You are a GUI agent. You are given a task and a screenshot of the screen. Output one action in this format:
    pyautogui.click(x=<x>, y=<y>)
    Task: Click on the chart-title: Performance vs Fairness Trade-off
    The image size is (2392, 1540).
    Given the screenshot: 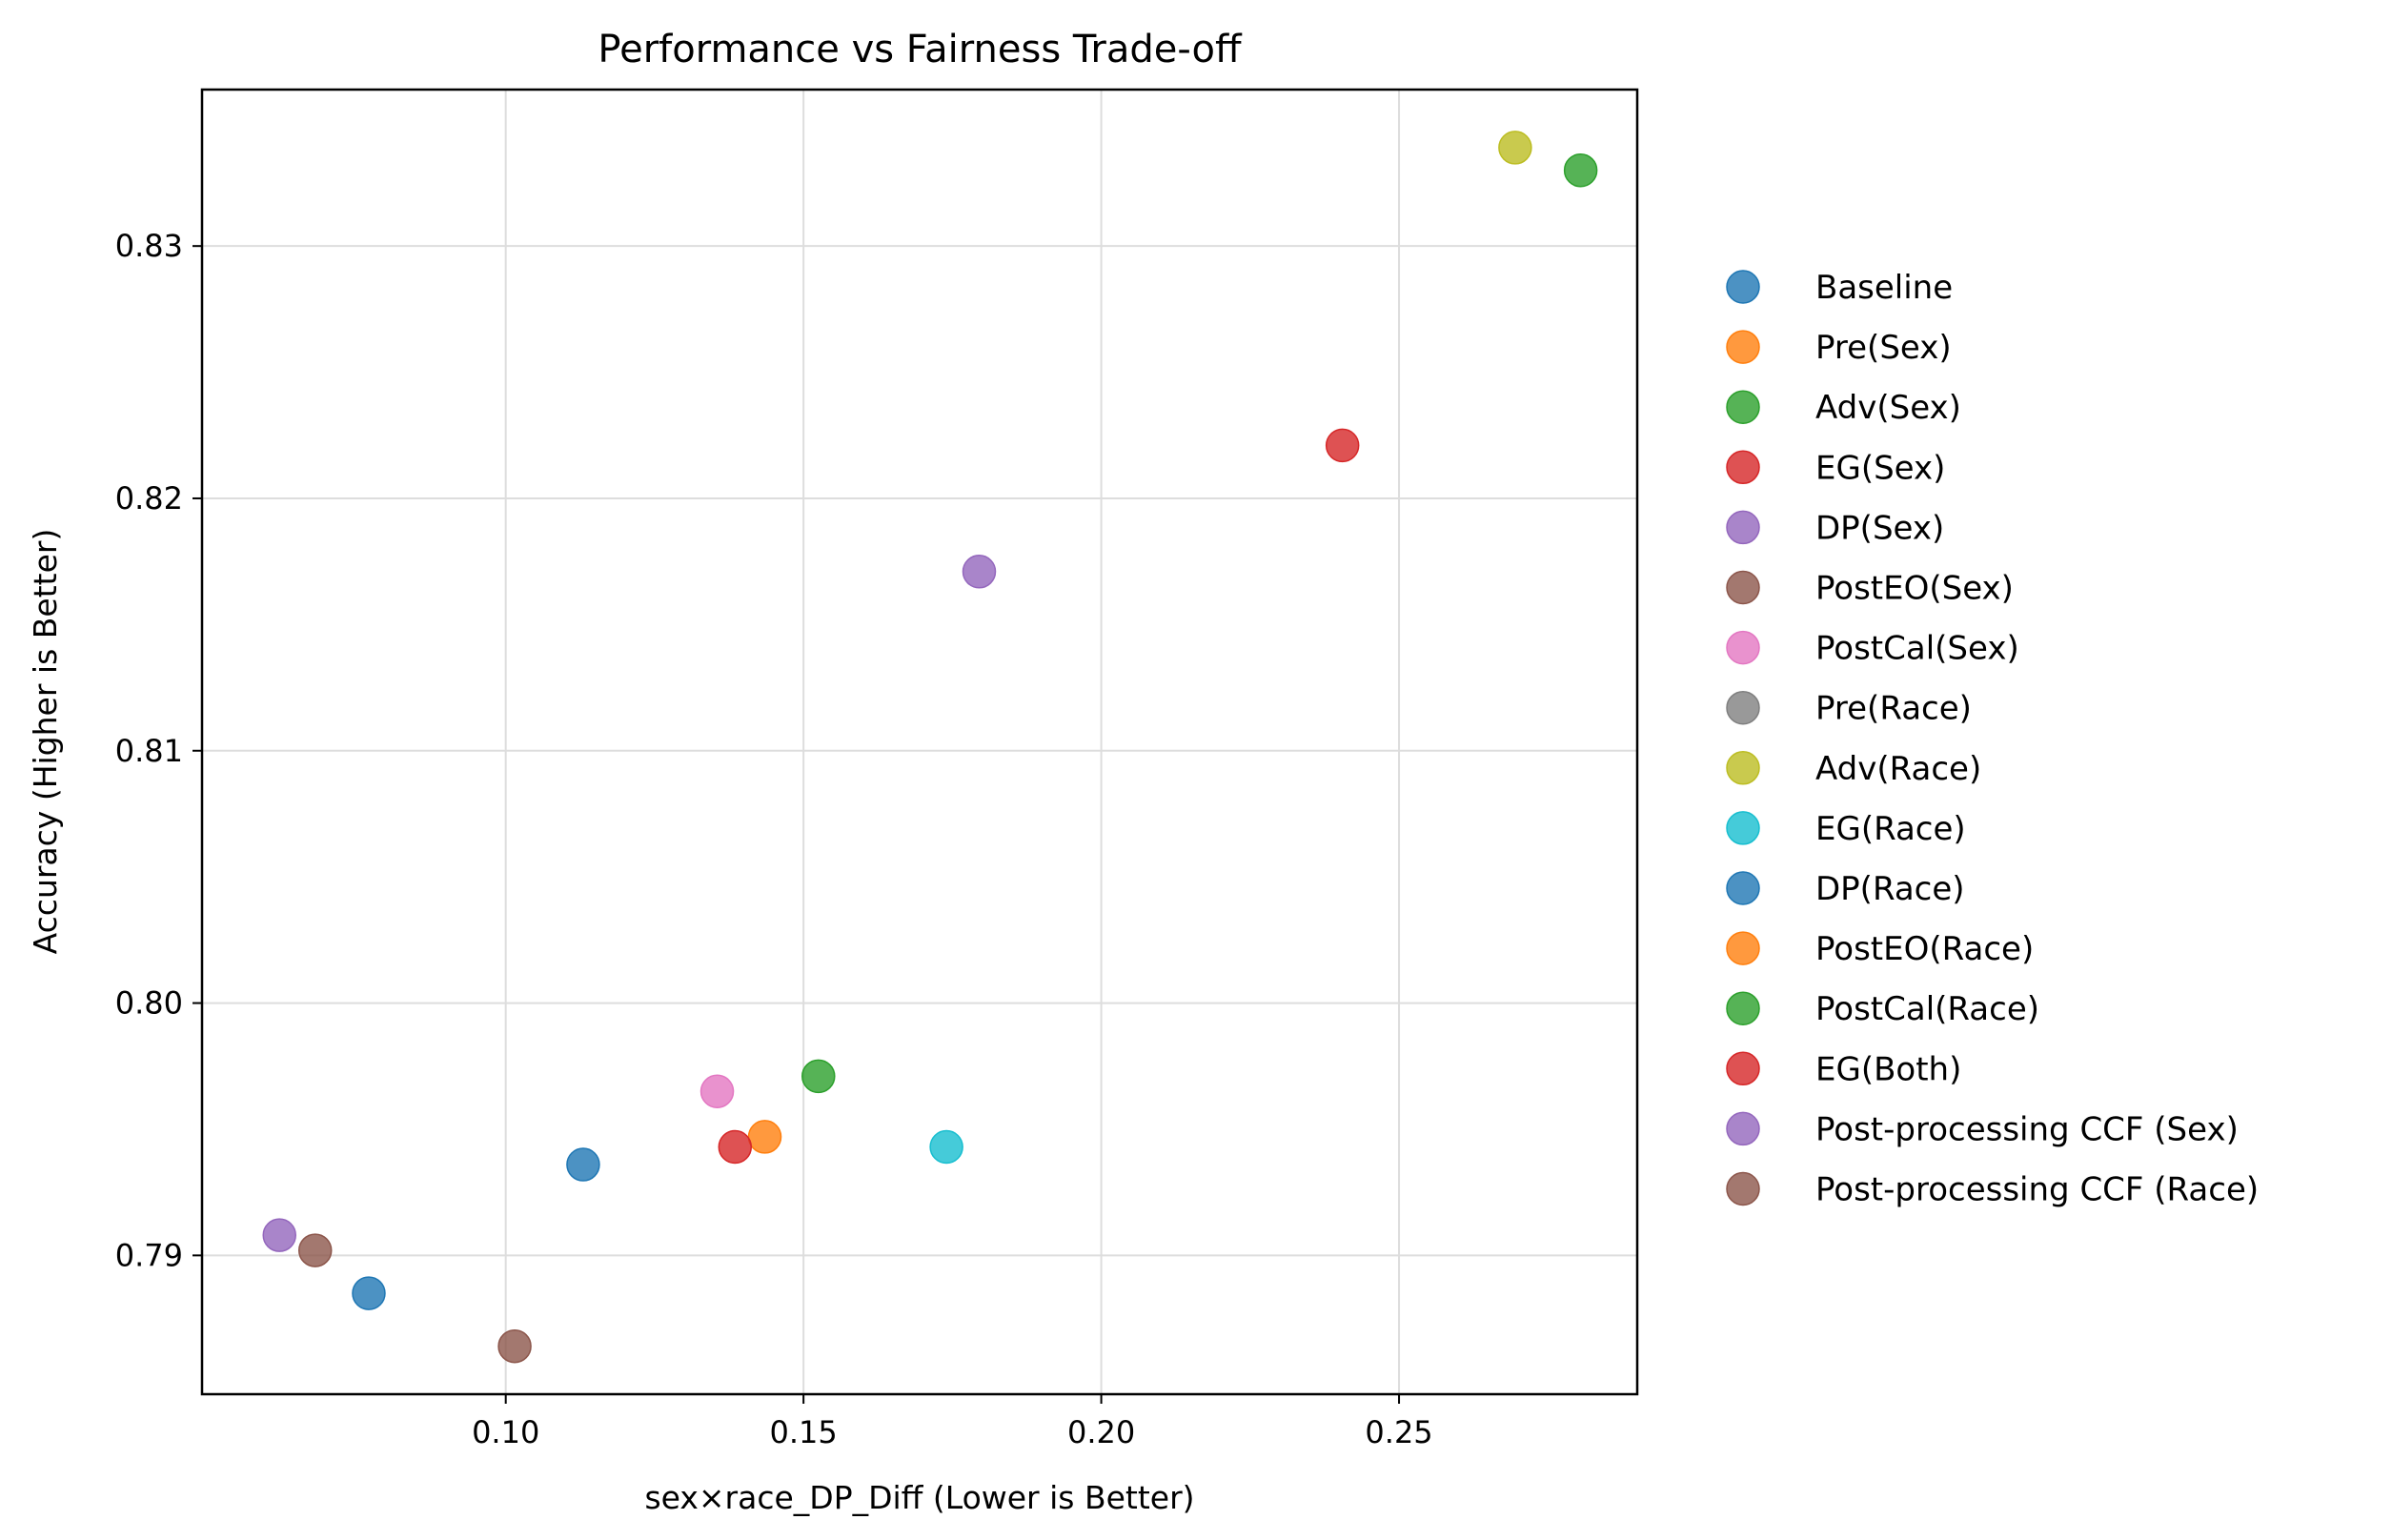 What is the action you would take?
    pyautogui.click(x=920, y=49)
    